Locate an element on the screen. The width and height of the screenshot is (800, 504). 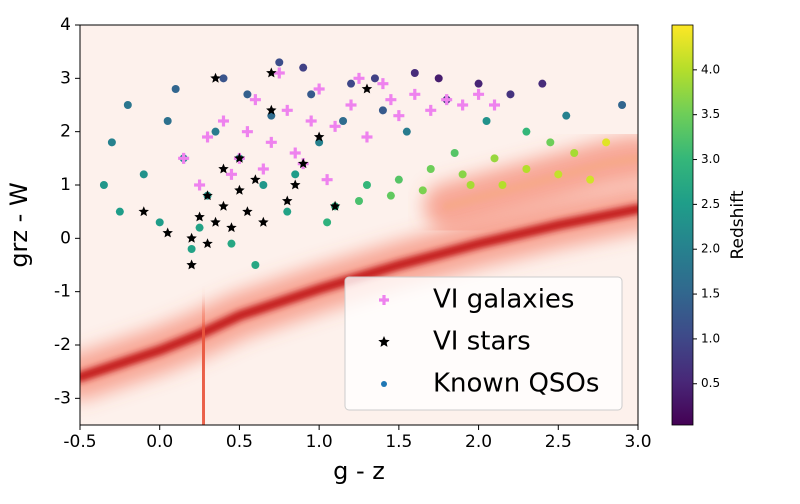
y-tick-label: -1 is located at coordinates (62, 292).